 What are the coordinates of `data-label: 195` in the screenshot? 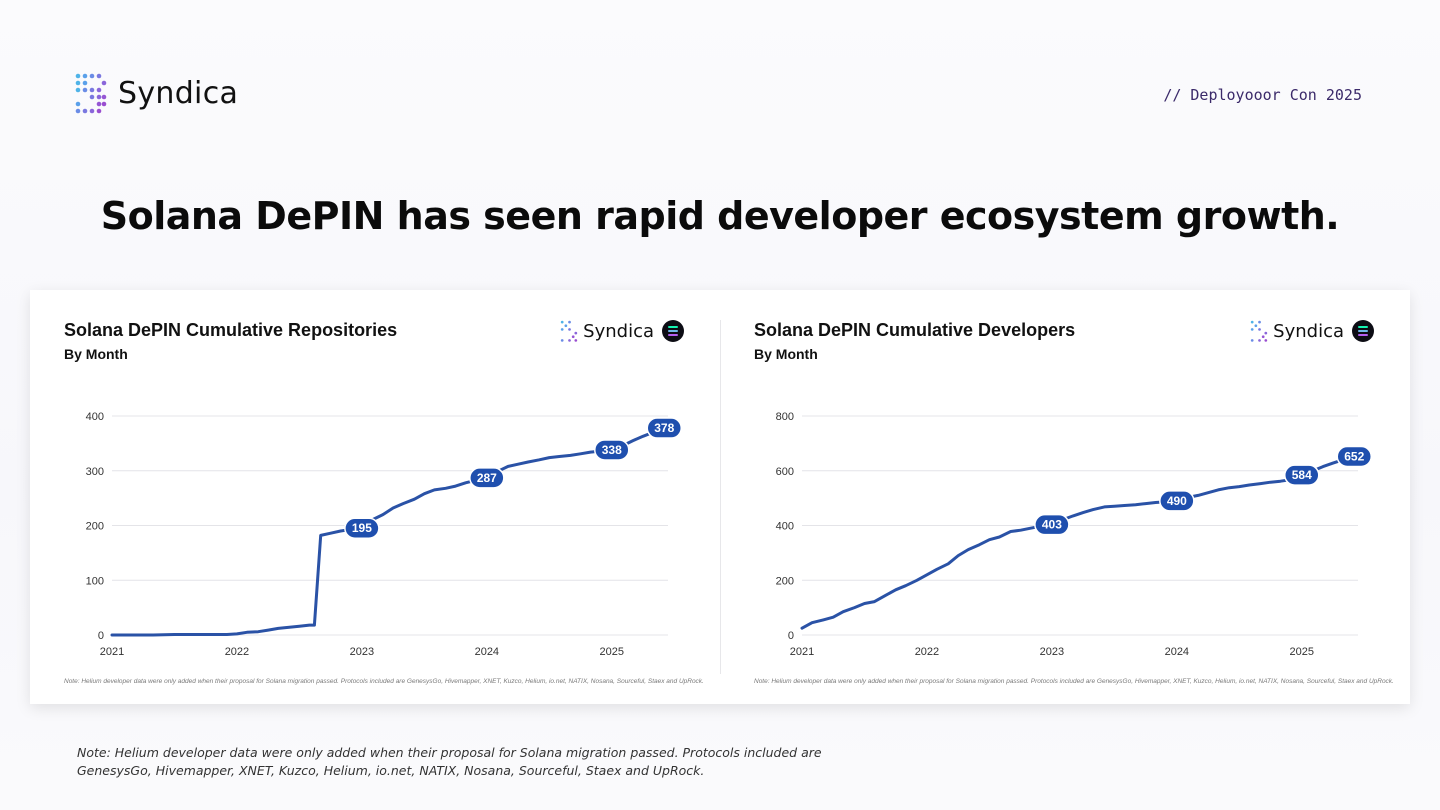 It's located at (362, 528).